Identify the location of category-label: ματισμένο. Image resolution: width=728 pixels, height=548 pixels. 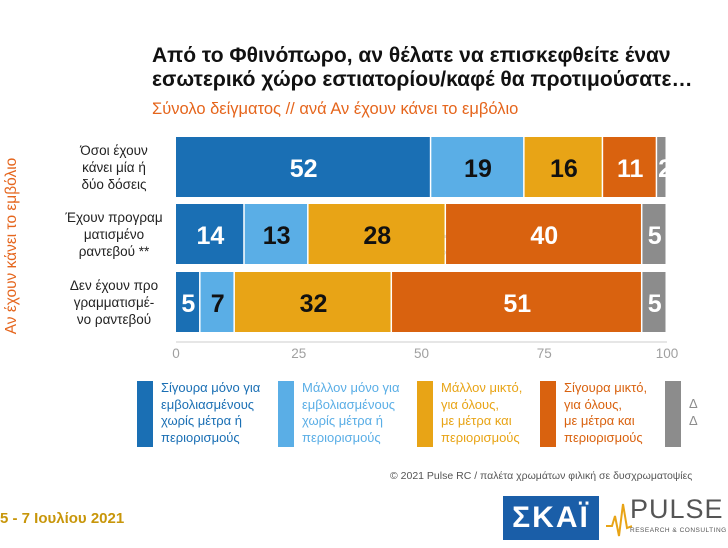
(114, 234).